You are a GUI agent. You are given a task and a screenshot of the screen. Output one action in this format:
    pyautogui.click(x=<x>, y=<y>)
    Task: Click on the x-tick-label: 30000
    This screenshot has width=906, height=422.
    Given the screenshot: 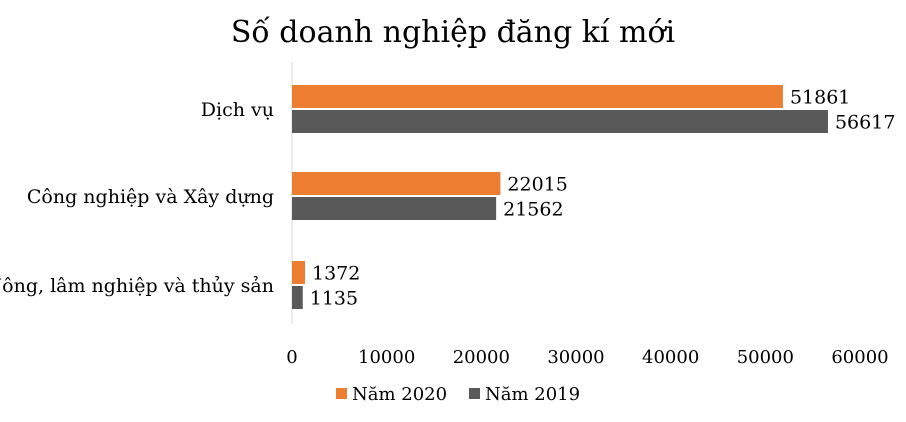 What is the action you would take?
    pyautogui.click(x=575, y=357)
    